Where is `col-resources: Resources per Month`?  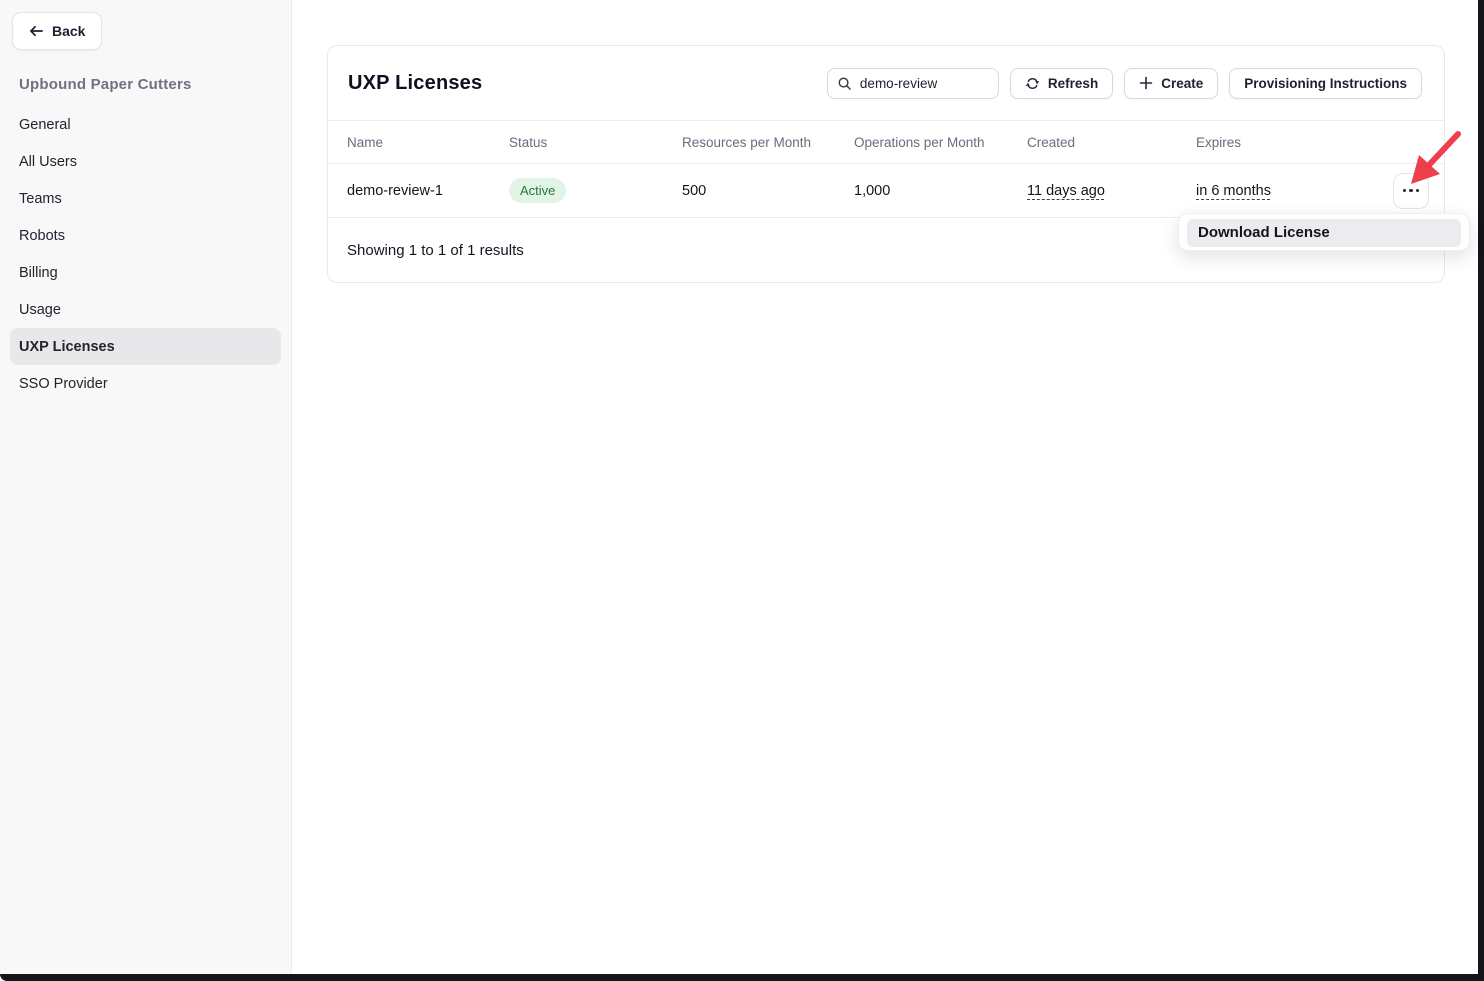
col-resources: Resources per Month is located at coordinates (747, 142).